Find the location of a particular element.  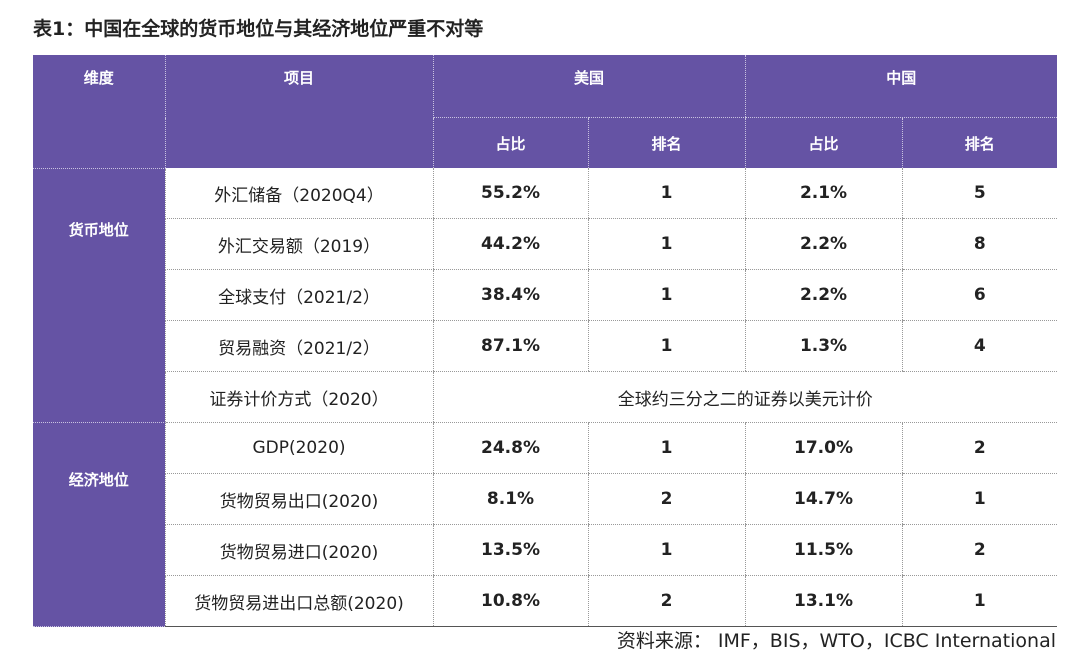

table-row: 货物贸易进口(2020) 13.5% 1 11.5% 2 is located at coordinates (545, 550).